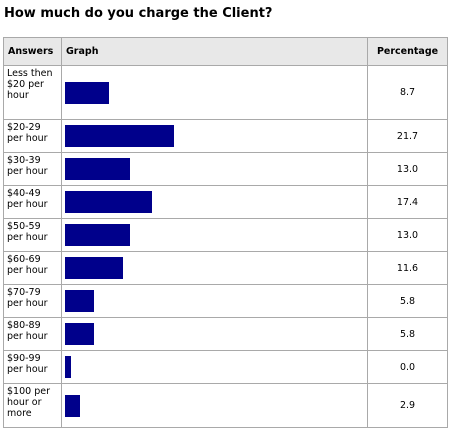  I want to click on table-row: $100 per hour or more 2.9, so click(225, 405).